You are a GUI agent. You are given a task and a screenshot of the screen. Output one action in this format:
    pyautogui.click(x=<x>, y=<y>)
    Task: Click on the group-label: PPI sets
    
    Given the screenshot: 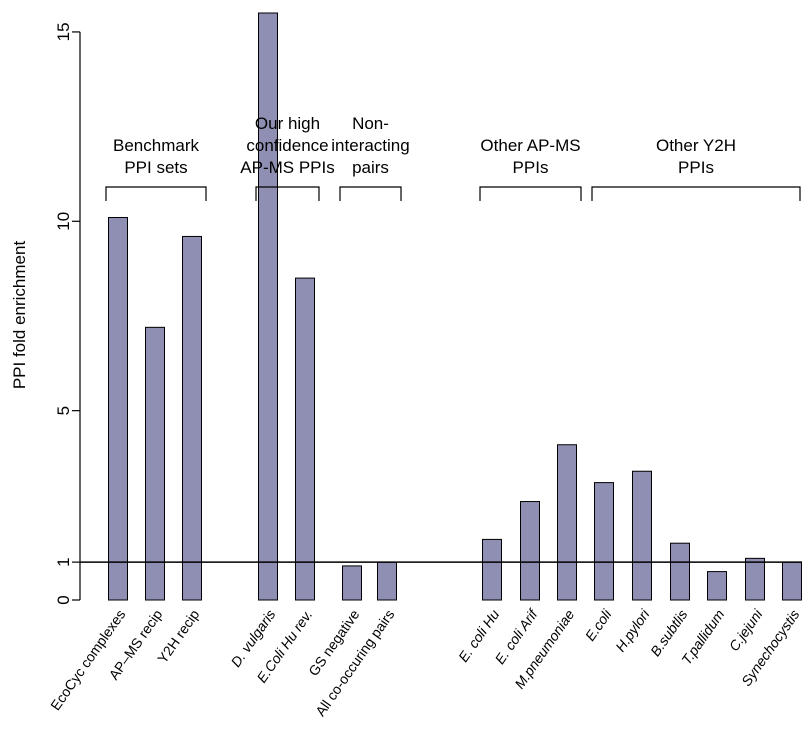 What is the action you would take?
    pyautogui.click(x=155, y=167)
    